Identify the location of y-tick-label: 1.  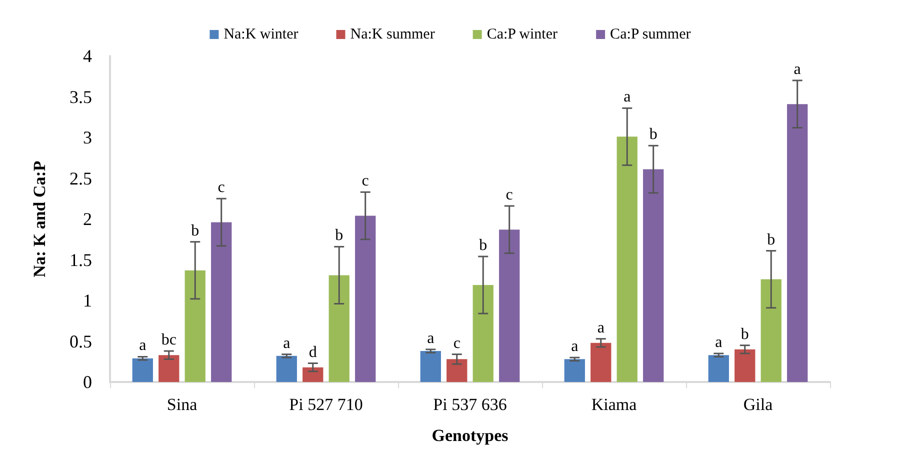
(87, 300).